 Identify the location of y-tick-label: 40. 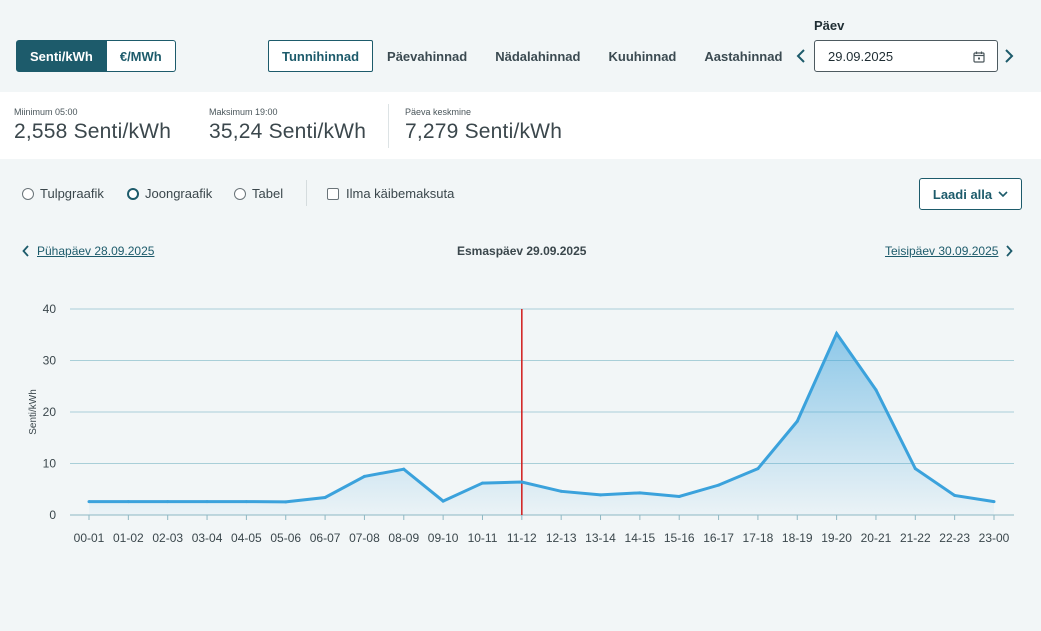
(50, 309).